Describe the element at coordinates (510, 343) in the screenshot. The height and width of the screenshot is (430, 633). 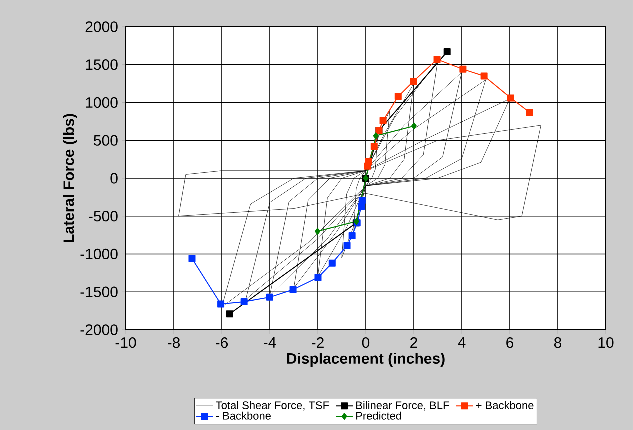
I see `x-tick-label: 6` at that location.